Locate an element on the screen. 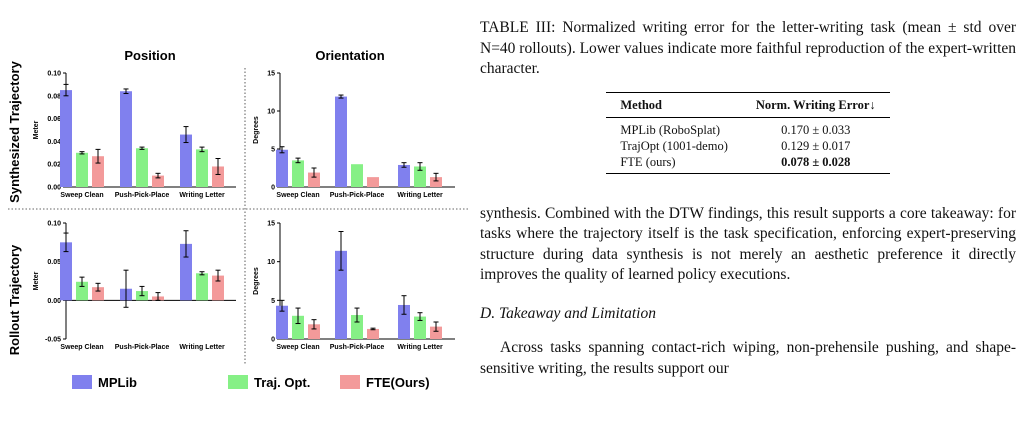  table-row: MPLib (RoboSplat) 0.170 ± 0.033 is located at coordinates (747, 127).